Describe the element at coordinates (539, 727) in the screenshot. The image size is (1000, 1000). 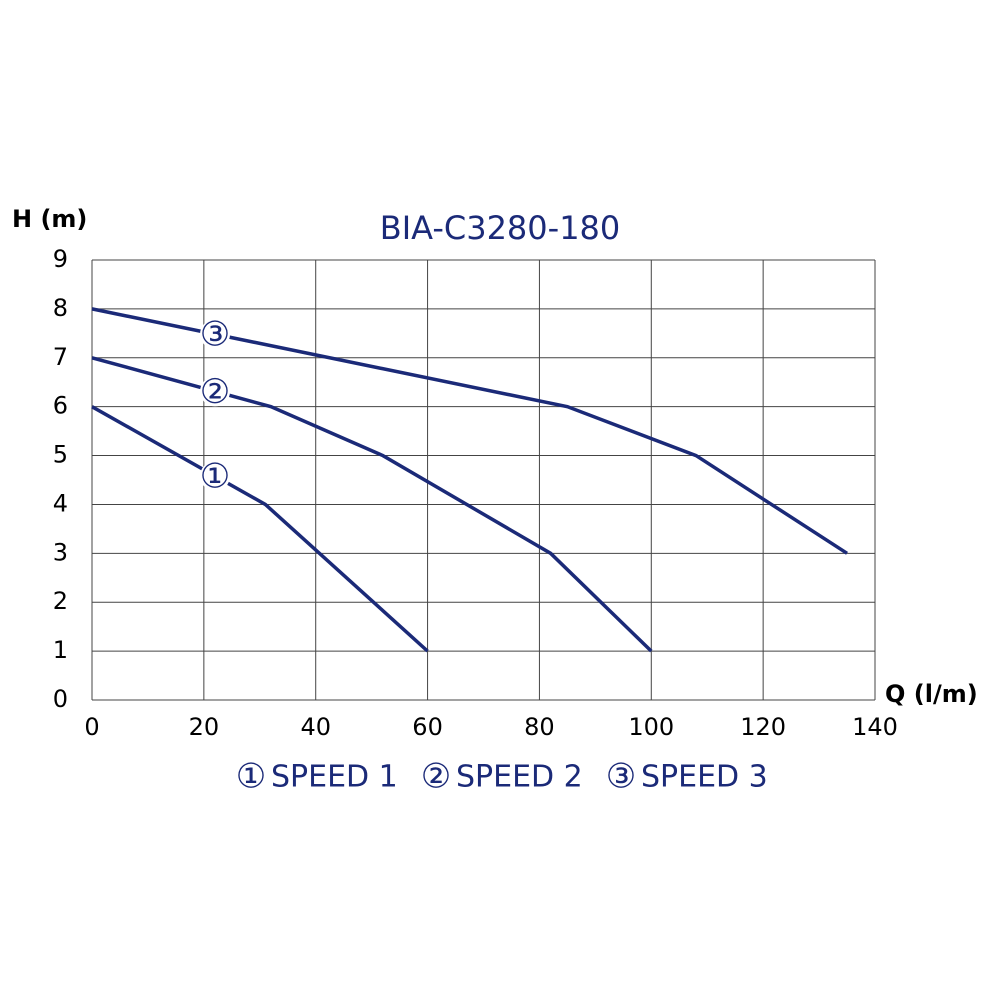
I see `x-tick-label: 80` at that location.